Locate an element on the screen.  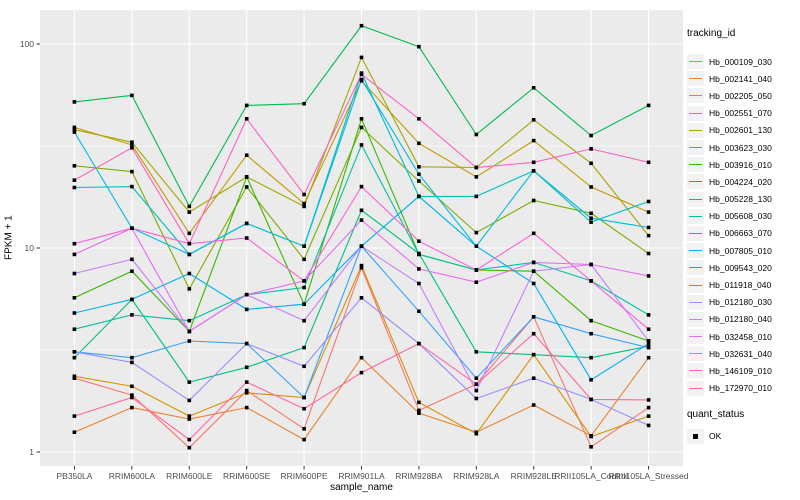
legend-item-Hb_002205_050: Hb_002205_050 is located at coordinates (743, 95).